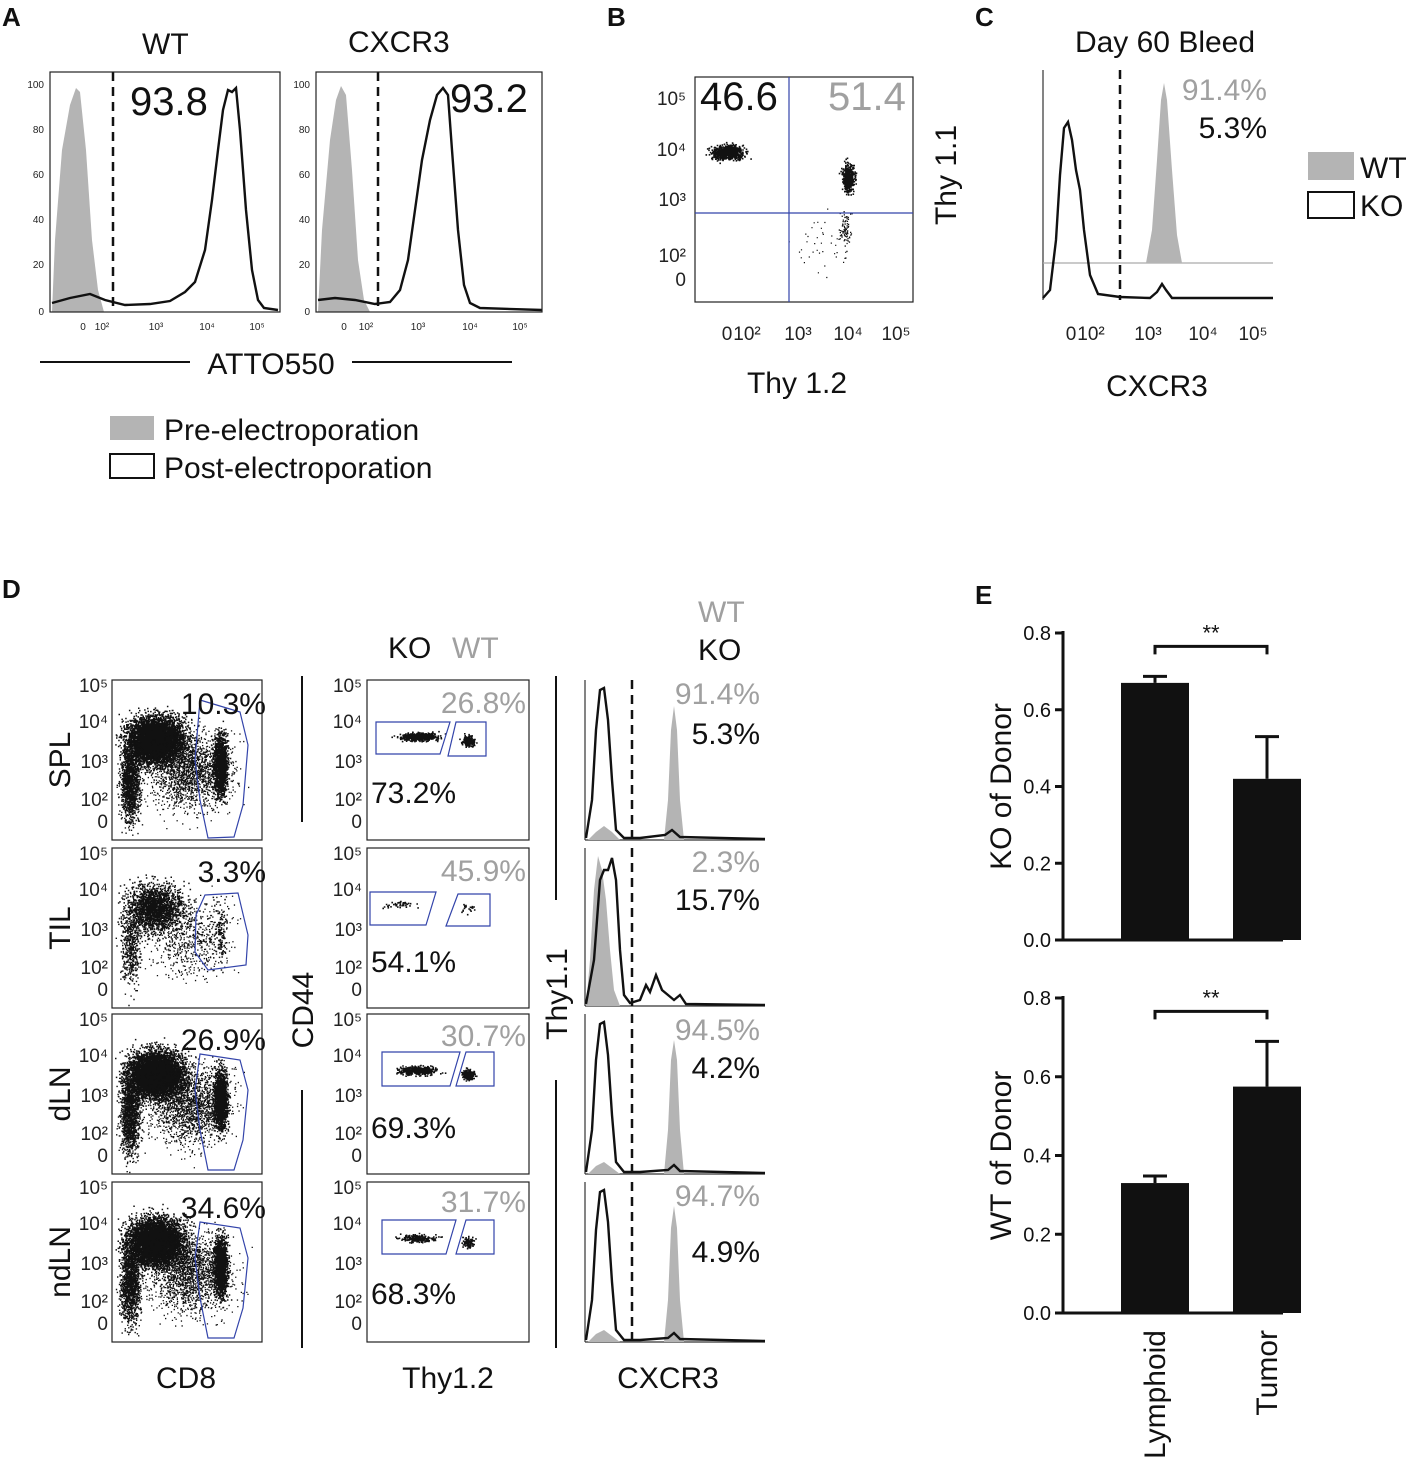 The width and height of the screenshot is (1417, 1480). I want to click on cd8-scatter-dln, so click(180, 1105).